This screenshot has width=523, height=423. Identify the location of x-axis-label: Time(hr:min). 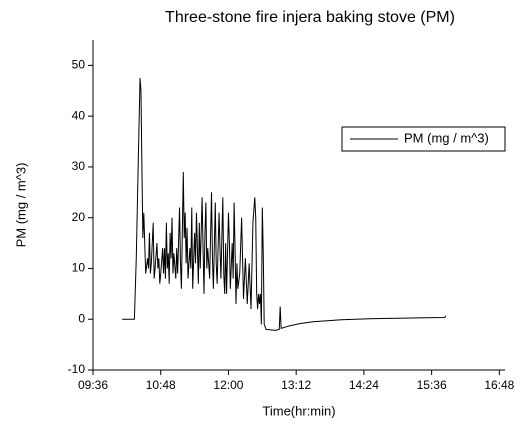
(298, 410).